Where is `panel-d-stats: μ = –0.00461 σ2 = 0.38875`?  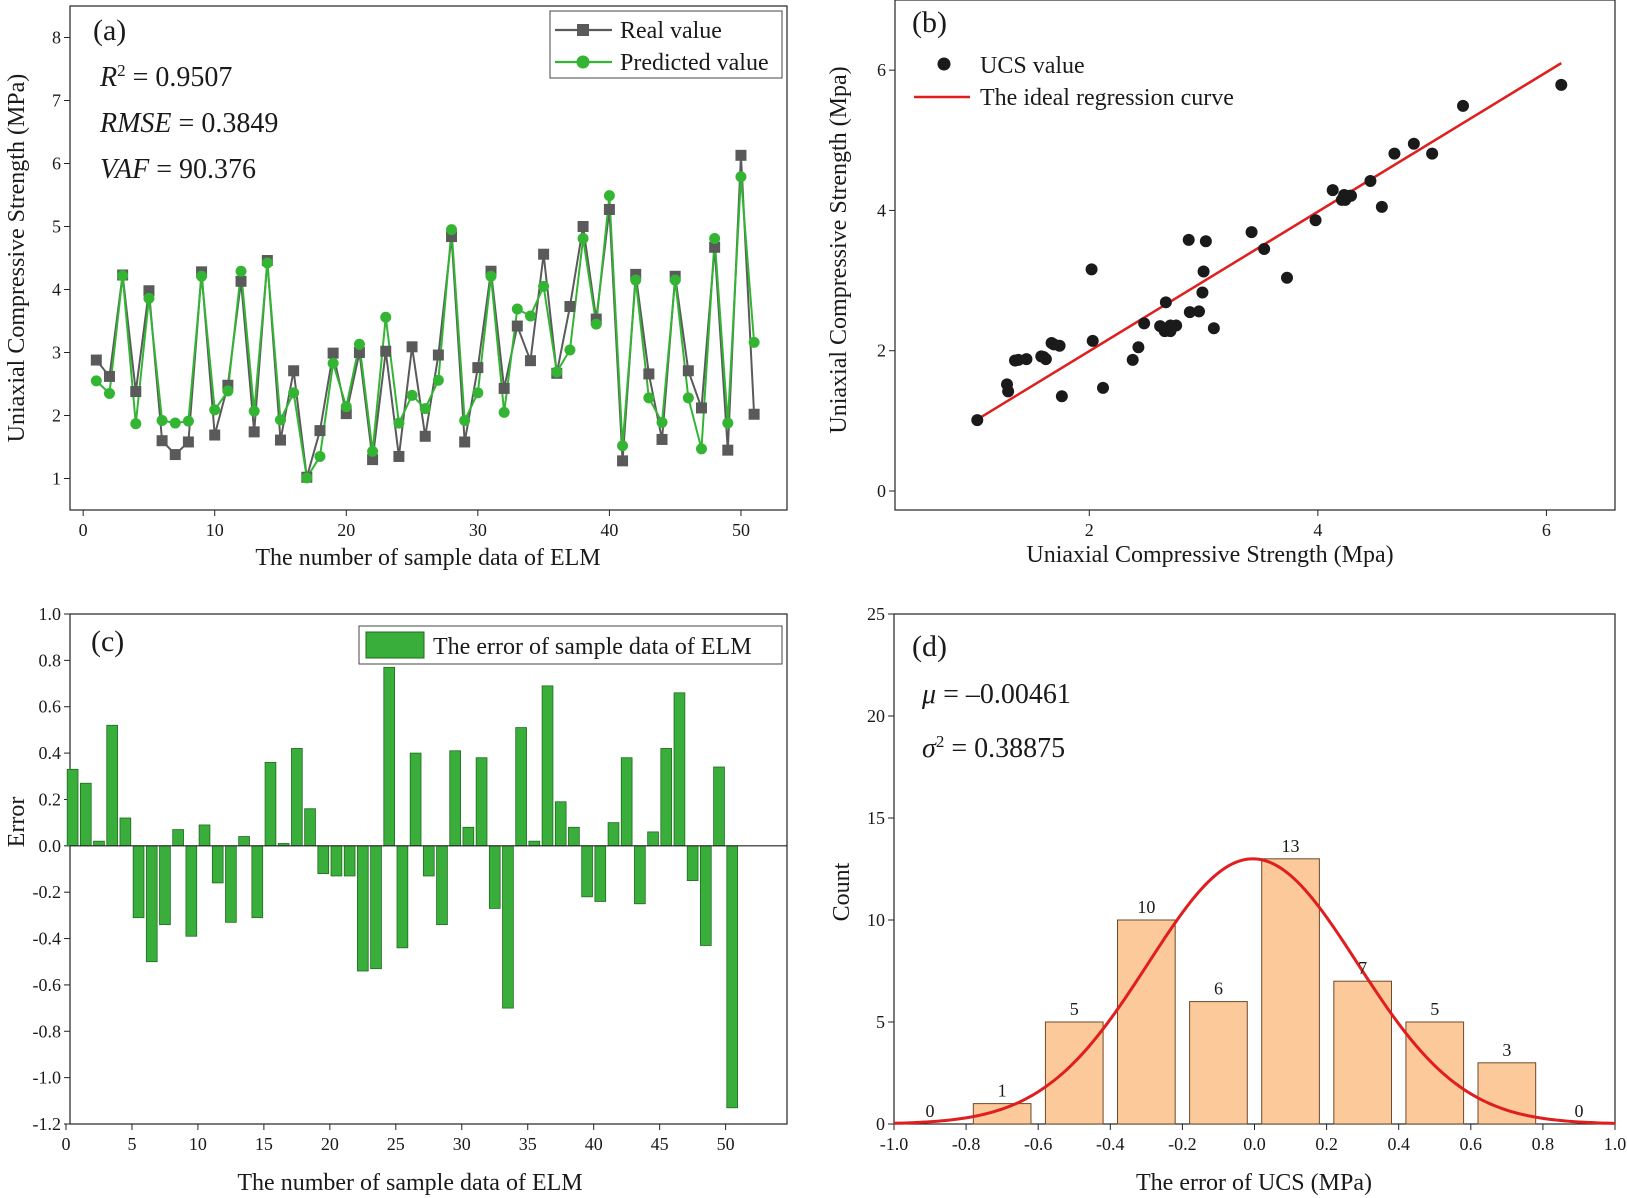
panel-d-stats: μ = –0.00461 σ2 = 0.38875 is located at coordinates (996, 721).